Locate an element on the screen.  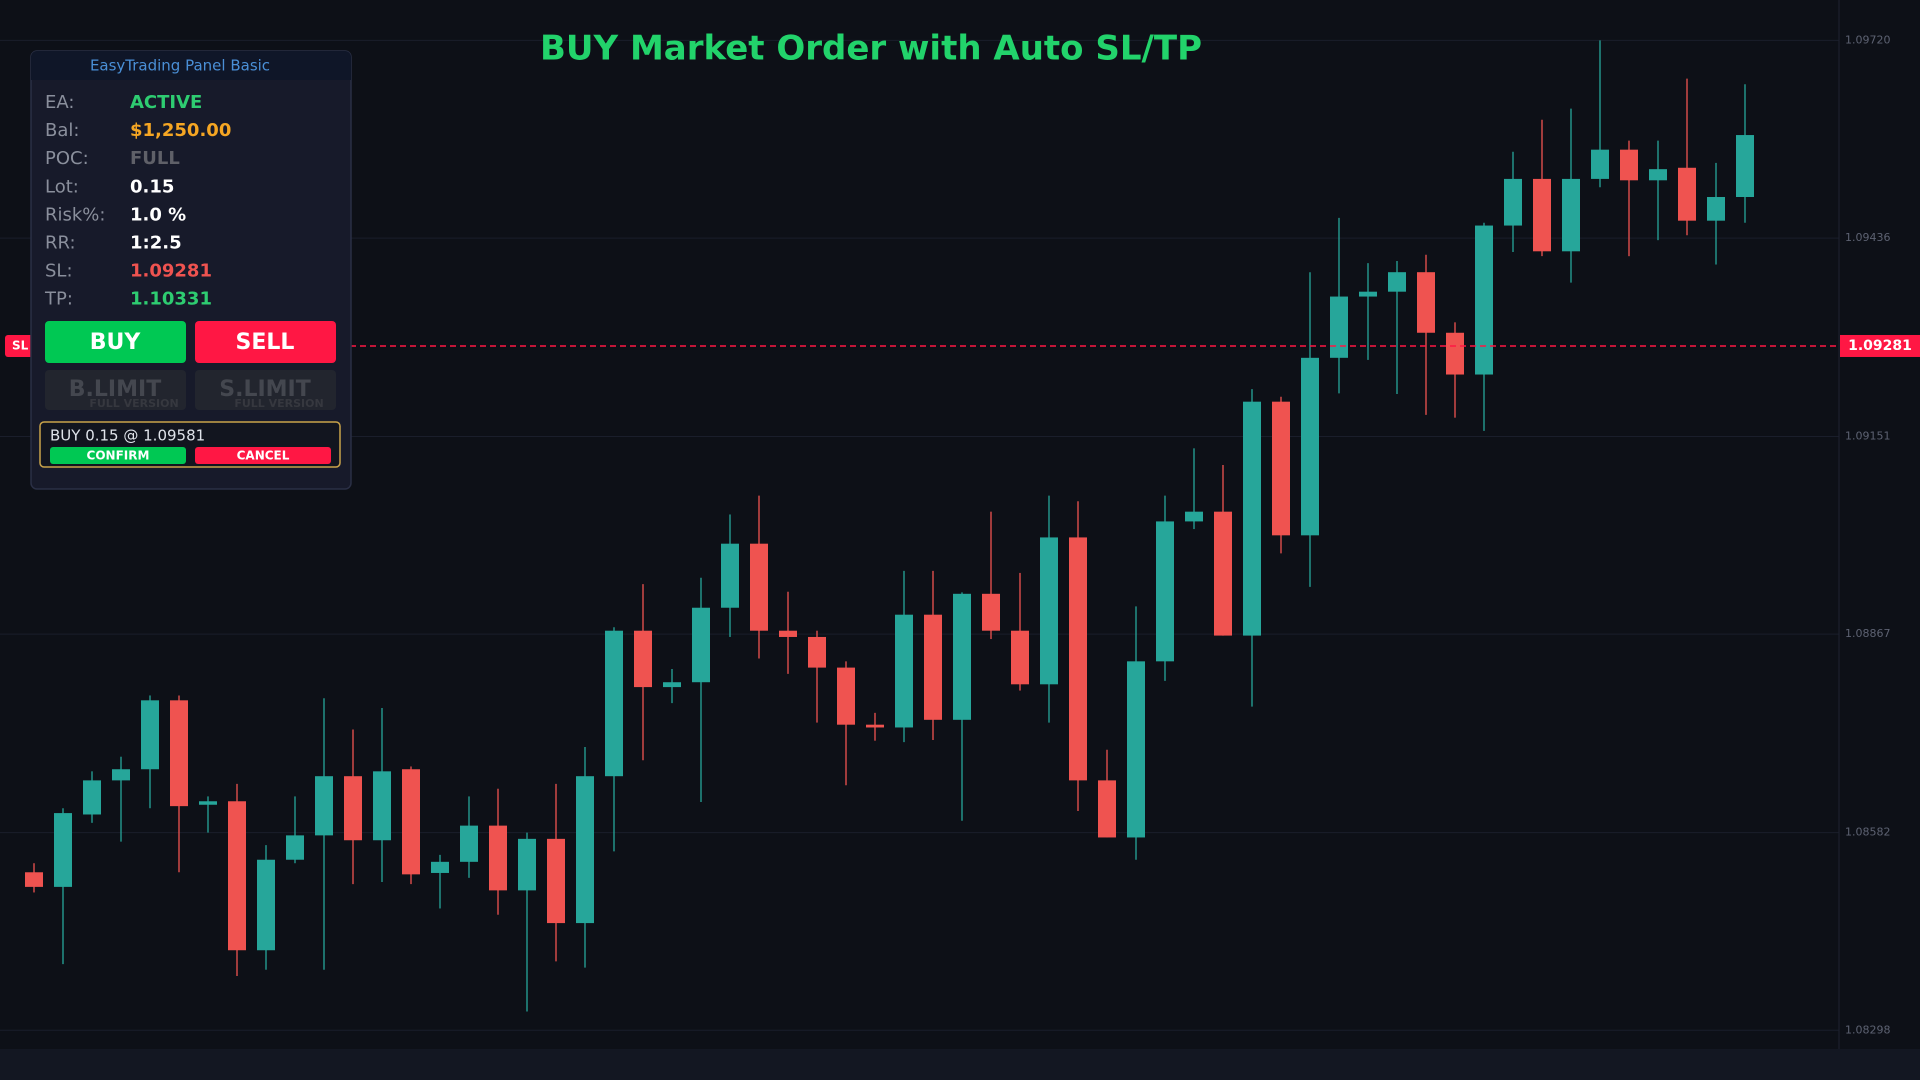
row-label: EA: is located at coordinates (59, 102).